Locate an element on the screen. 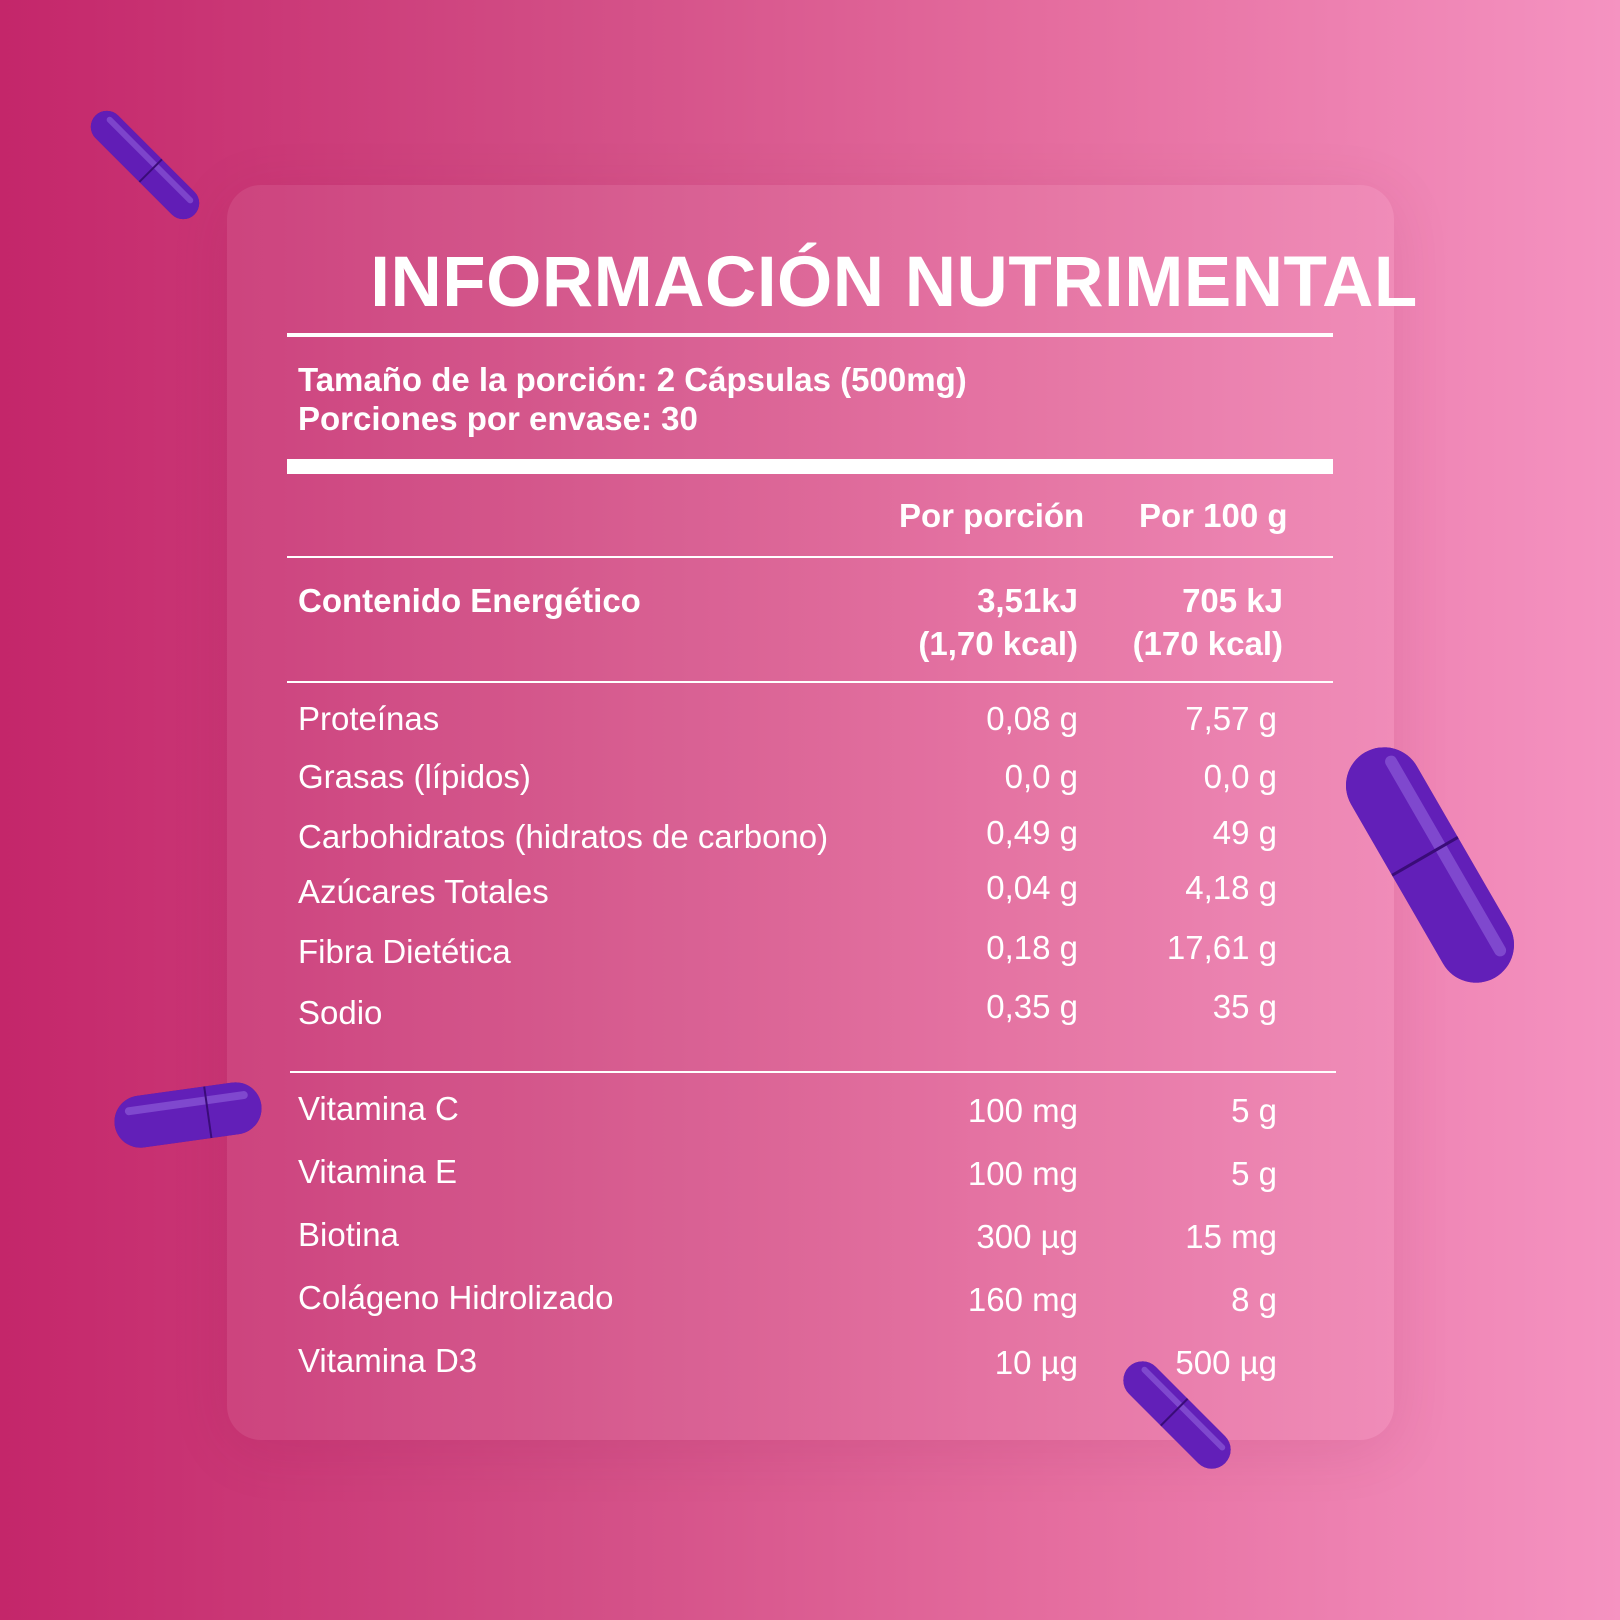  vitamin-label: Biotina is located at coordinates (348, 1234).